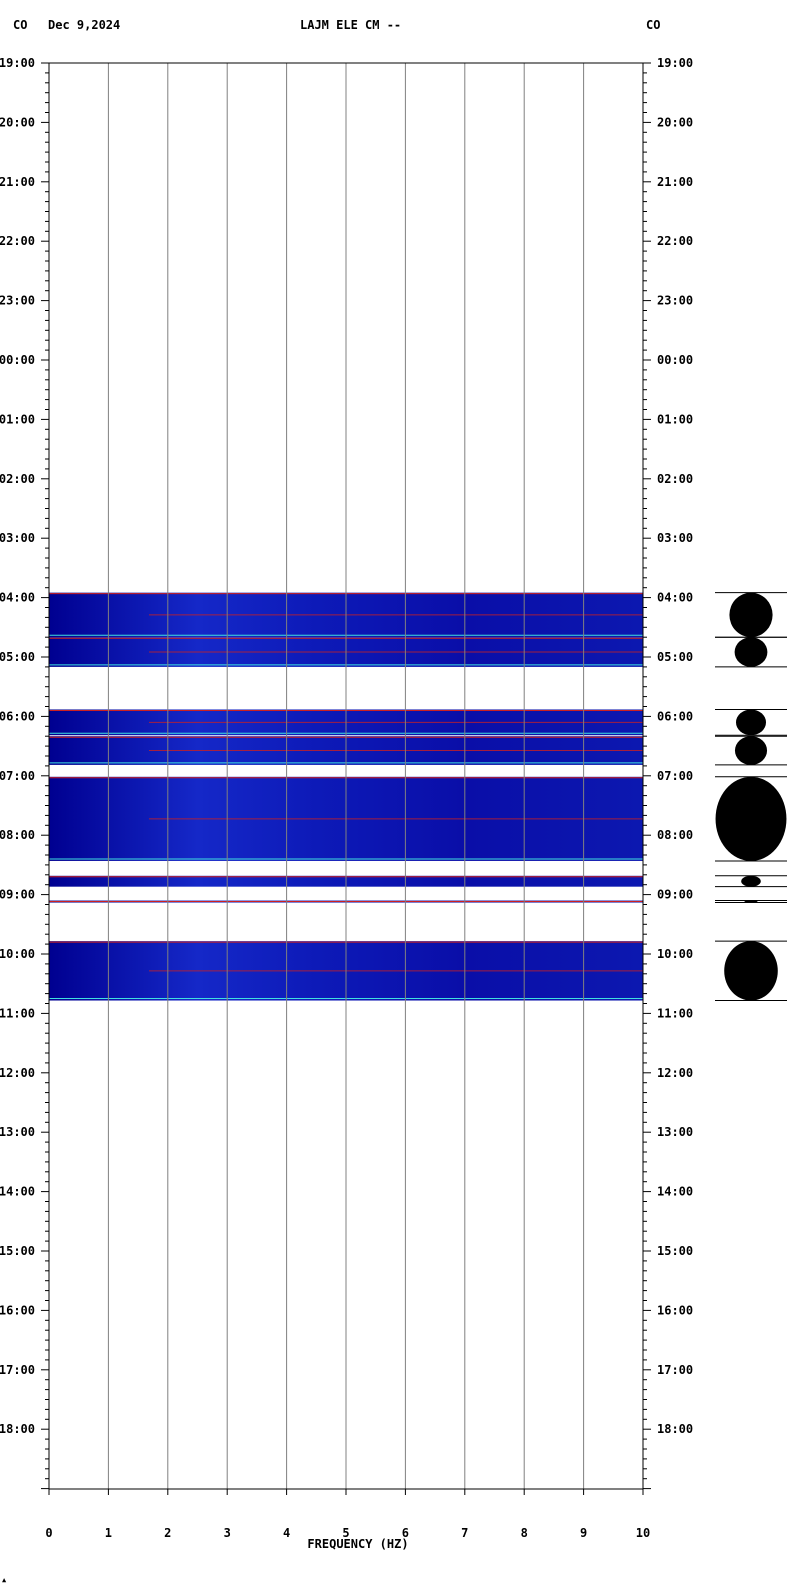  What do you see at coordinates (17, 1429) in the screenshot?
I see `left-time-label: 18:00` at bounding box center [17, 1429].